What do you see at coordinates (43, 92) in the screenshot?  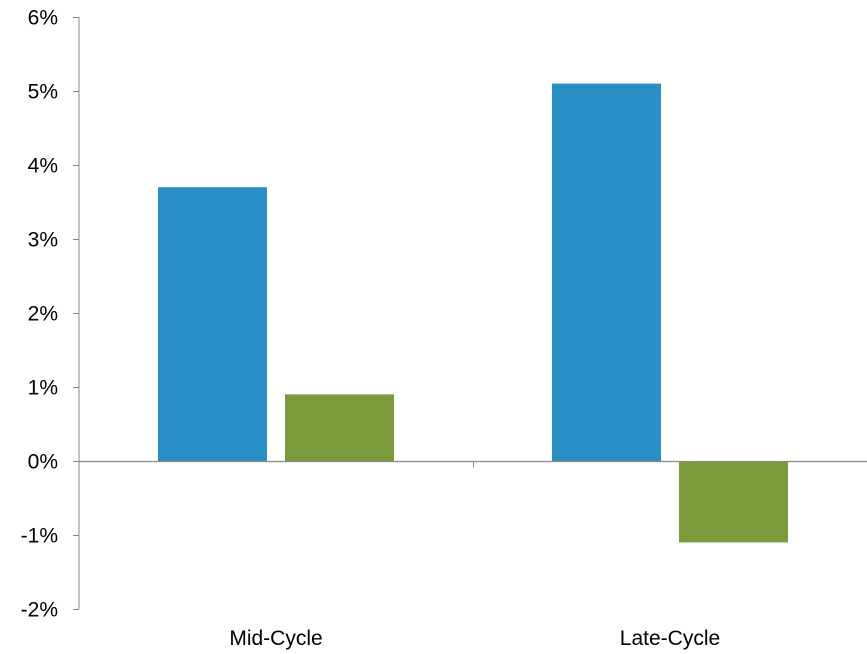 I see `y-tick-label: 5%` at bounding box center [43, 92].